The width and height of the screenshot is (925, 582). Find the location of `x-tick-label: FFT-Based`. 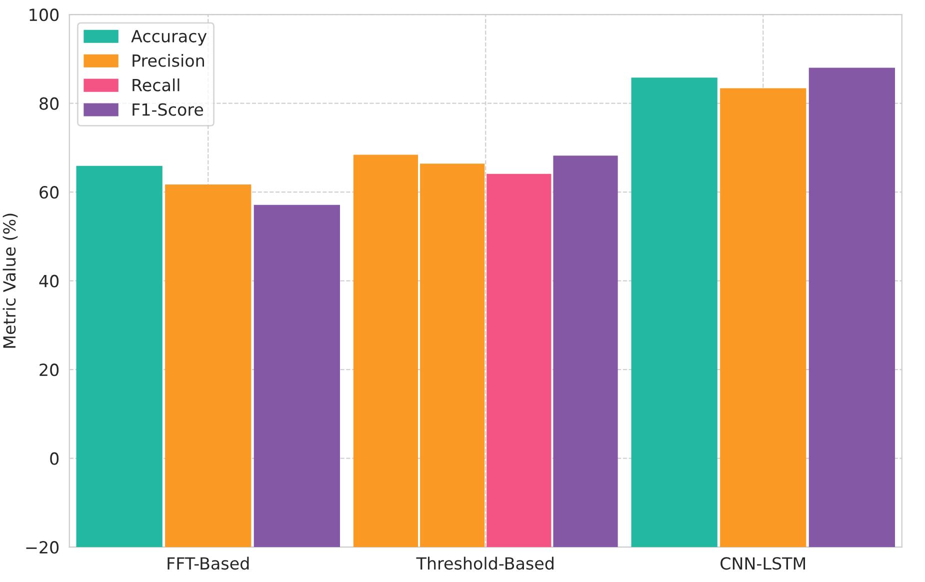

x-tick-label: FFT-Based is located at coordinates (208, 563).